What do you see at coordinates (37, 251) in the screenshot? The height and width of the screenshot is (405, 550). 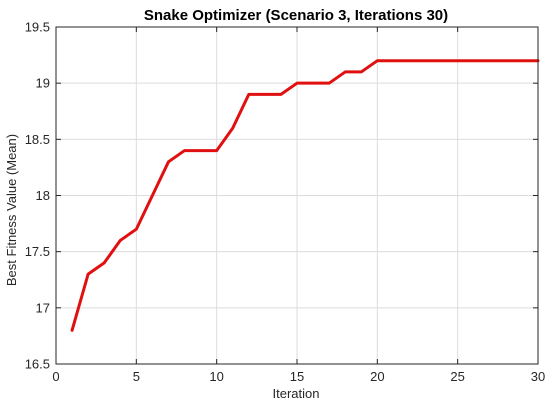 I see `y-tick-label: 17.5` at bounding box center [37, 251].